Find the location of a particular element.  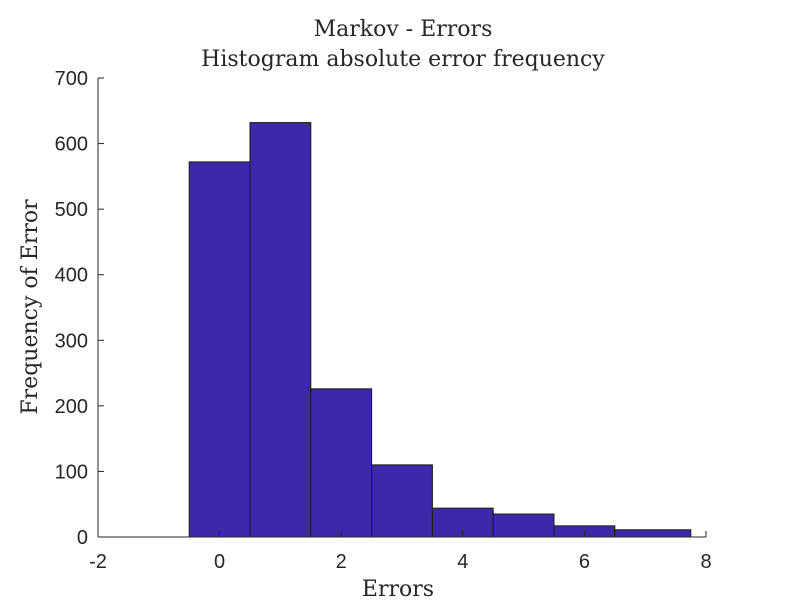

x-tick-label: 6 is located at coordinates (584, 562).